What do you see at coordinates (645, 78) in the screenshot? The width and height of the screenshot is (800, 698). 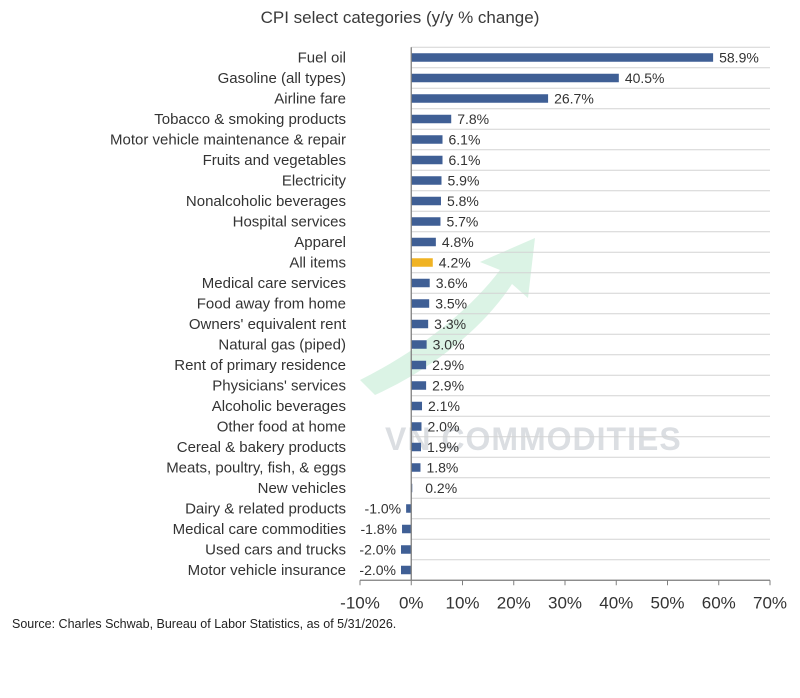 I see `value-label: 40.5%` at bounding box center [645, 78].